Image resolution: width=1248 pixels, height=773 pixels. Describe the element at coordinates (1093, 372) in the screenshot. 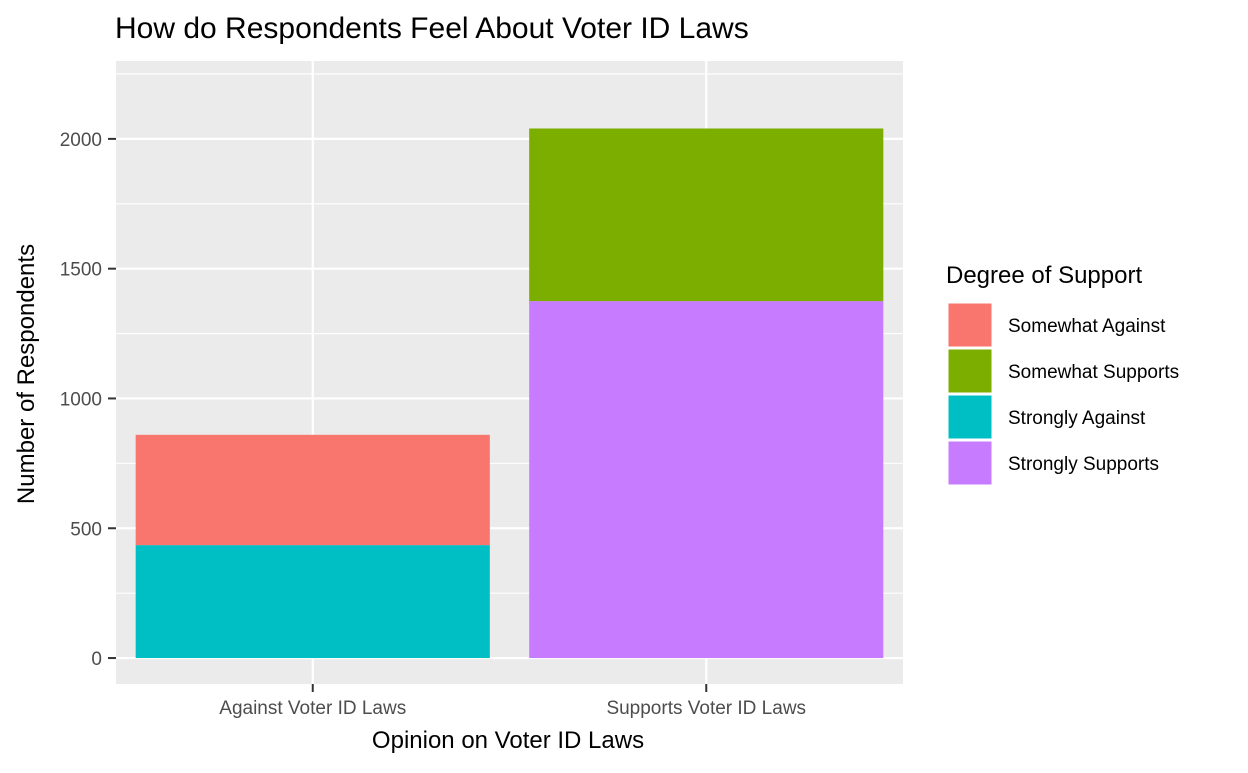

I see `legend-label: Somewhat Supports` at that location.